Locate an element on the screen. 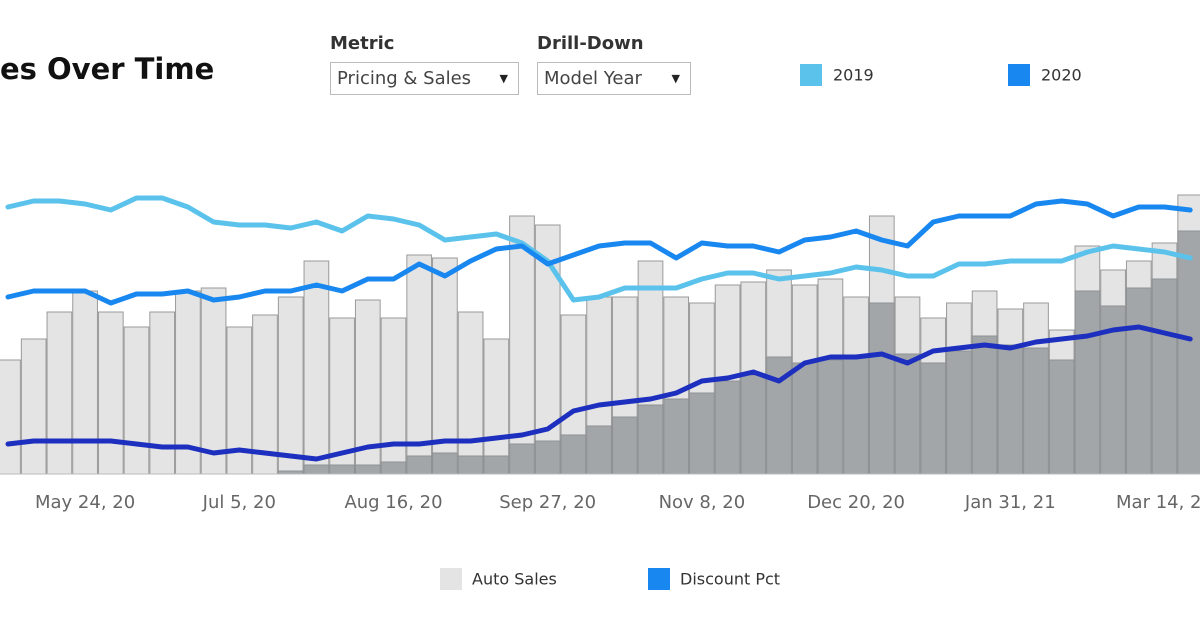 The width and height of the screenshot is (1200, 630). legend-label: Discount Pct is located at coordinates (730, 579).